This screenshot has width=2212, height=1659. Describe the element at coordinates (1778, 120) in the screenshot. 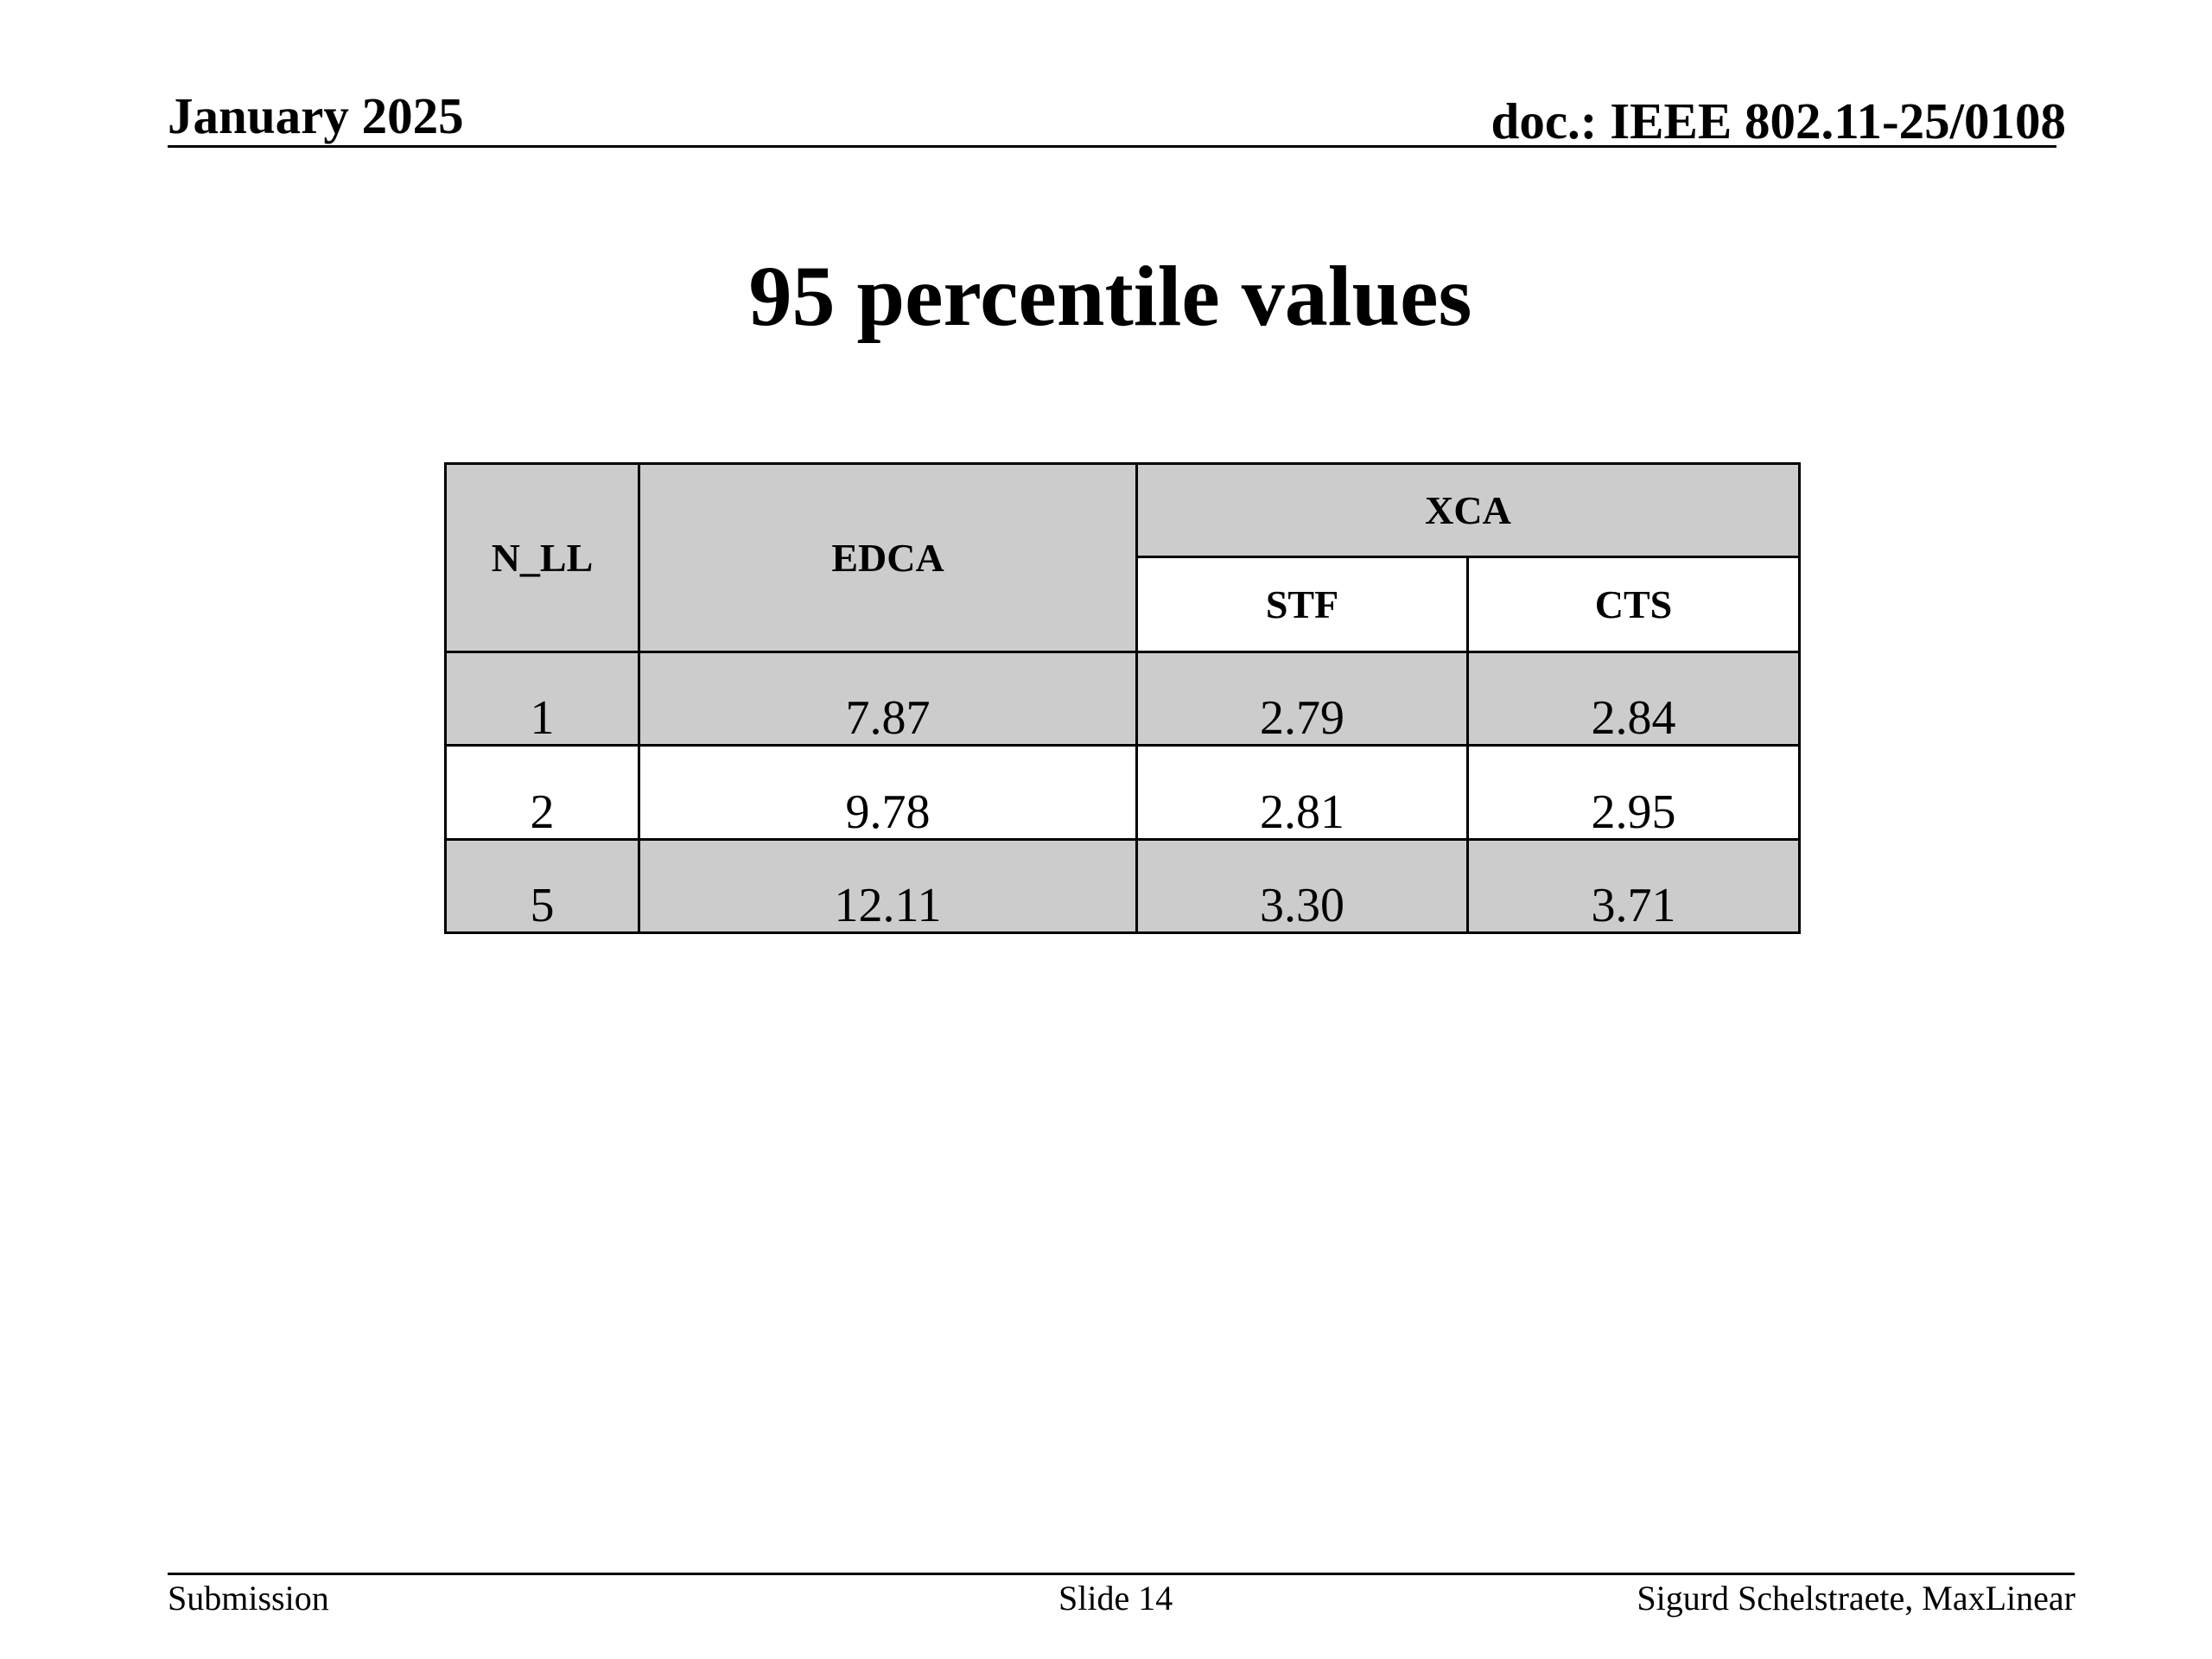

I see `header-doc: doc.: IEEE 802.11-25/0108` at that location.